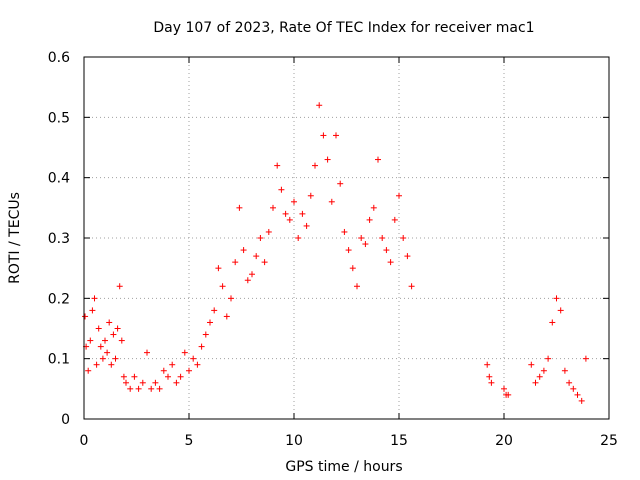  Describe the element at coordinates (59, 239) in the screenshot. I see `y-tick-label: 0.3` at that location.